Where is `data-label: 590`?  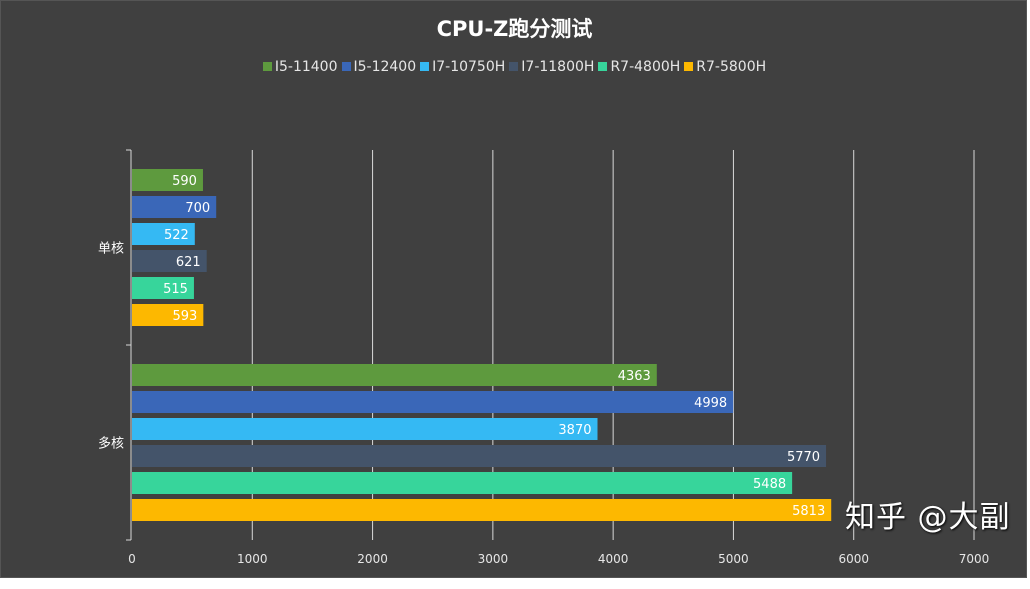
data-label: 590 is located at coordinates (184, 181).